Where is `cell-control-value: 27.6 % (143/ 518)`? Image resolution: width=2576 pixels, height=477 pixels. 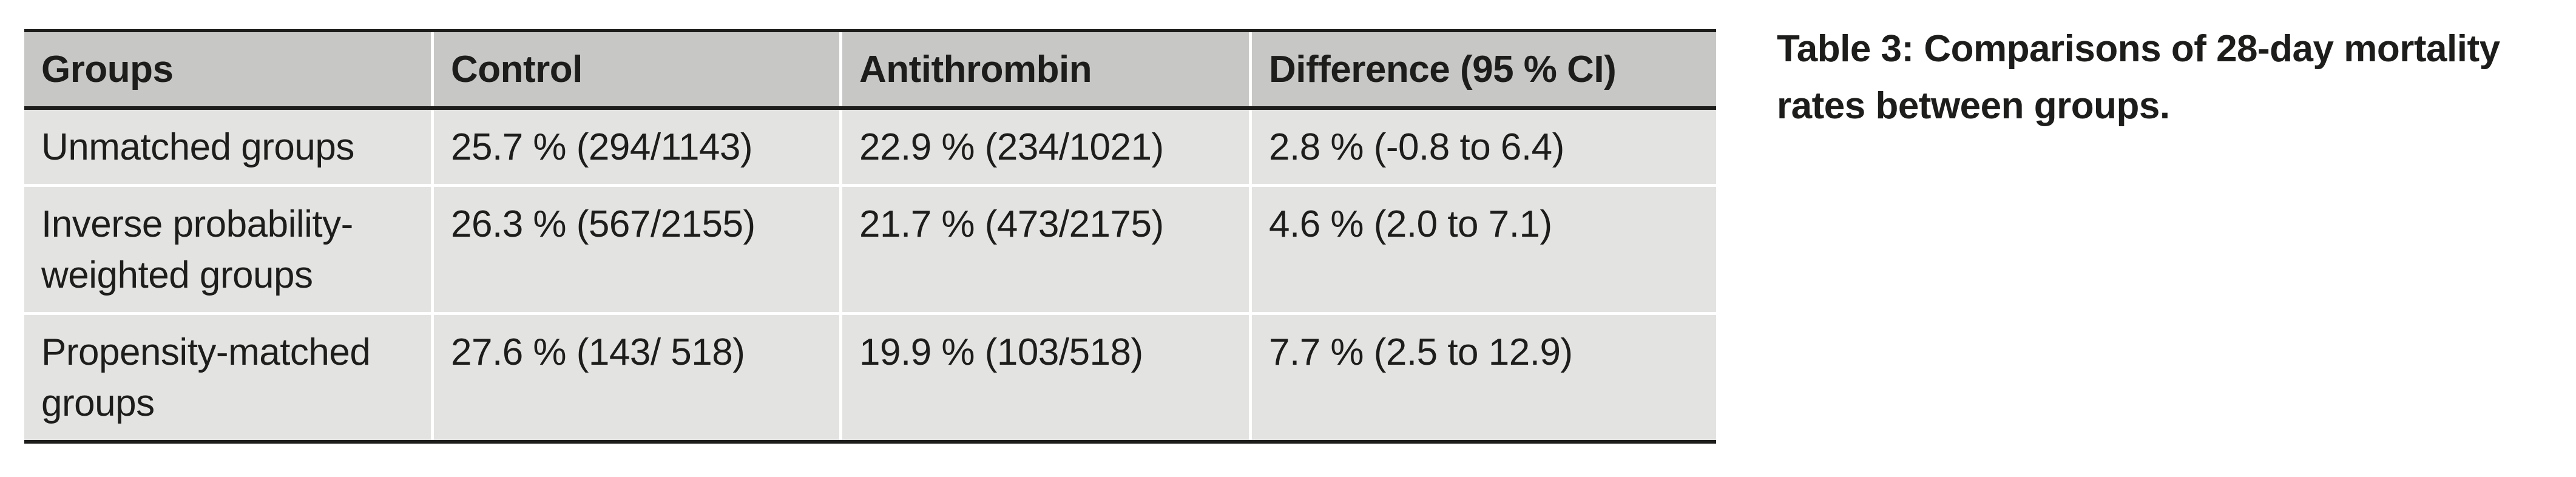
cell-control-value: 27.6 % (143/ 518) is located at coordinates (635, 377).